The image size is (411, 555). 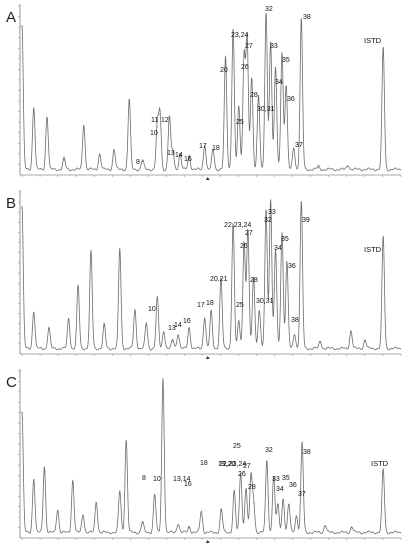 What do you see at coordinates (279, 82) in the screenshot?
I see `peak-label: 34` at bounding box center [279, 82].